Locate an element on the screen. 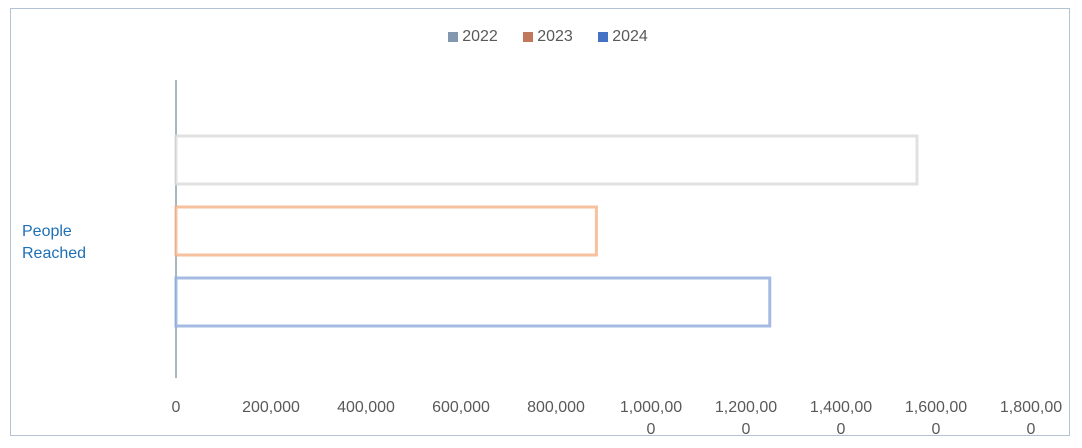 The image size is (1082, 448). legend-item: 2023 is located at coordinates (548, 37).